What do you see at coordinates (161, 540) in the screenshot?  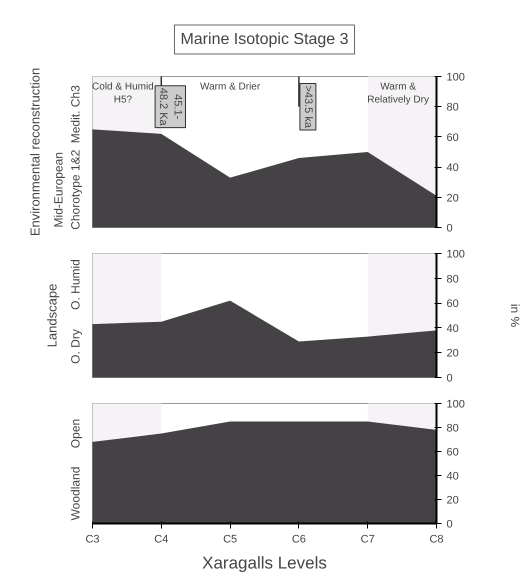 I see `x-tick-label: C4` at bounding box center [161, 540].